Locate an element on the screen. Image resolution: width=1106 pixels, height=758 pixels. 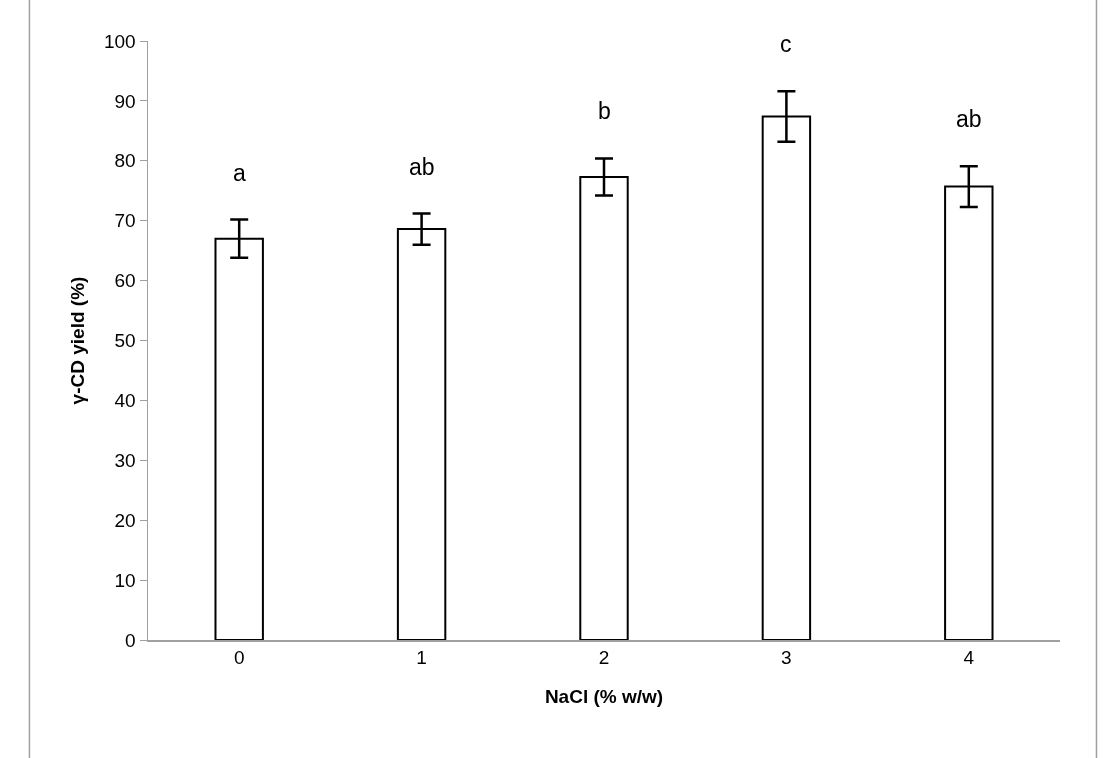
y-tick-label: 30 is located at coordinates (125, 460).